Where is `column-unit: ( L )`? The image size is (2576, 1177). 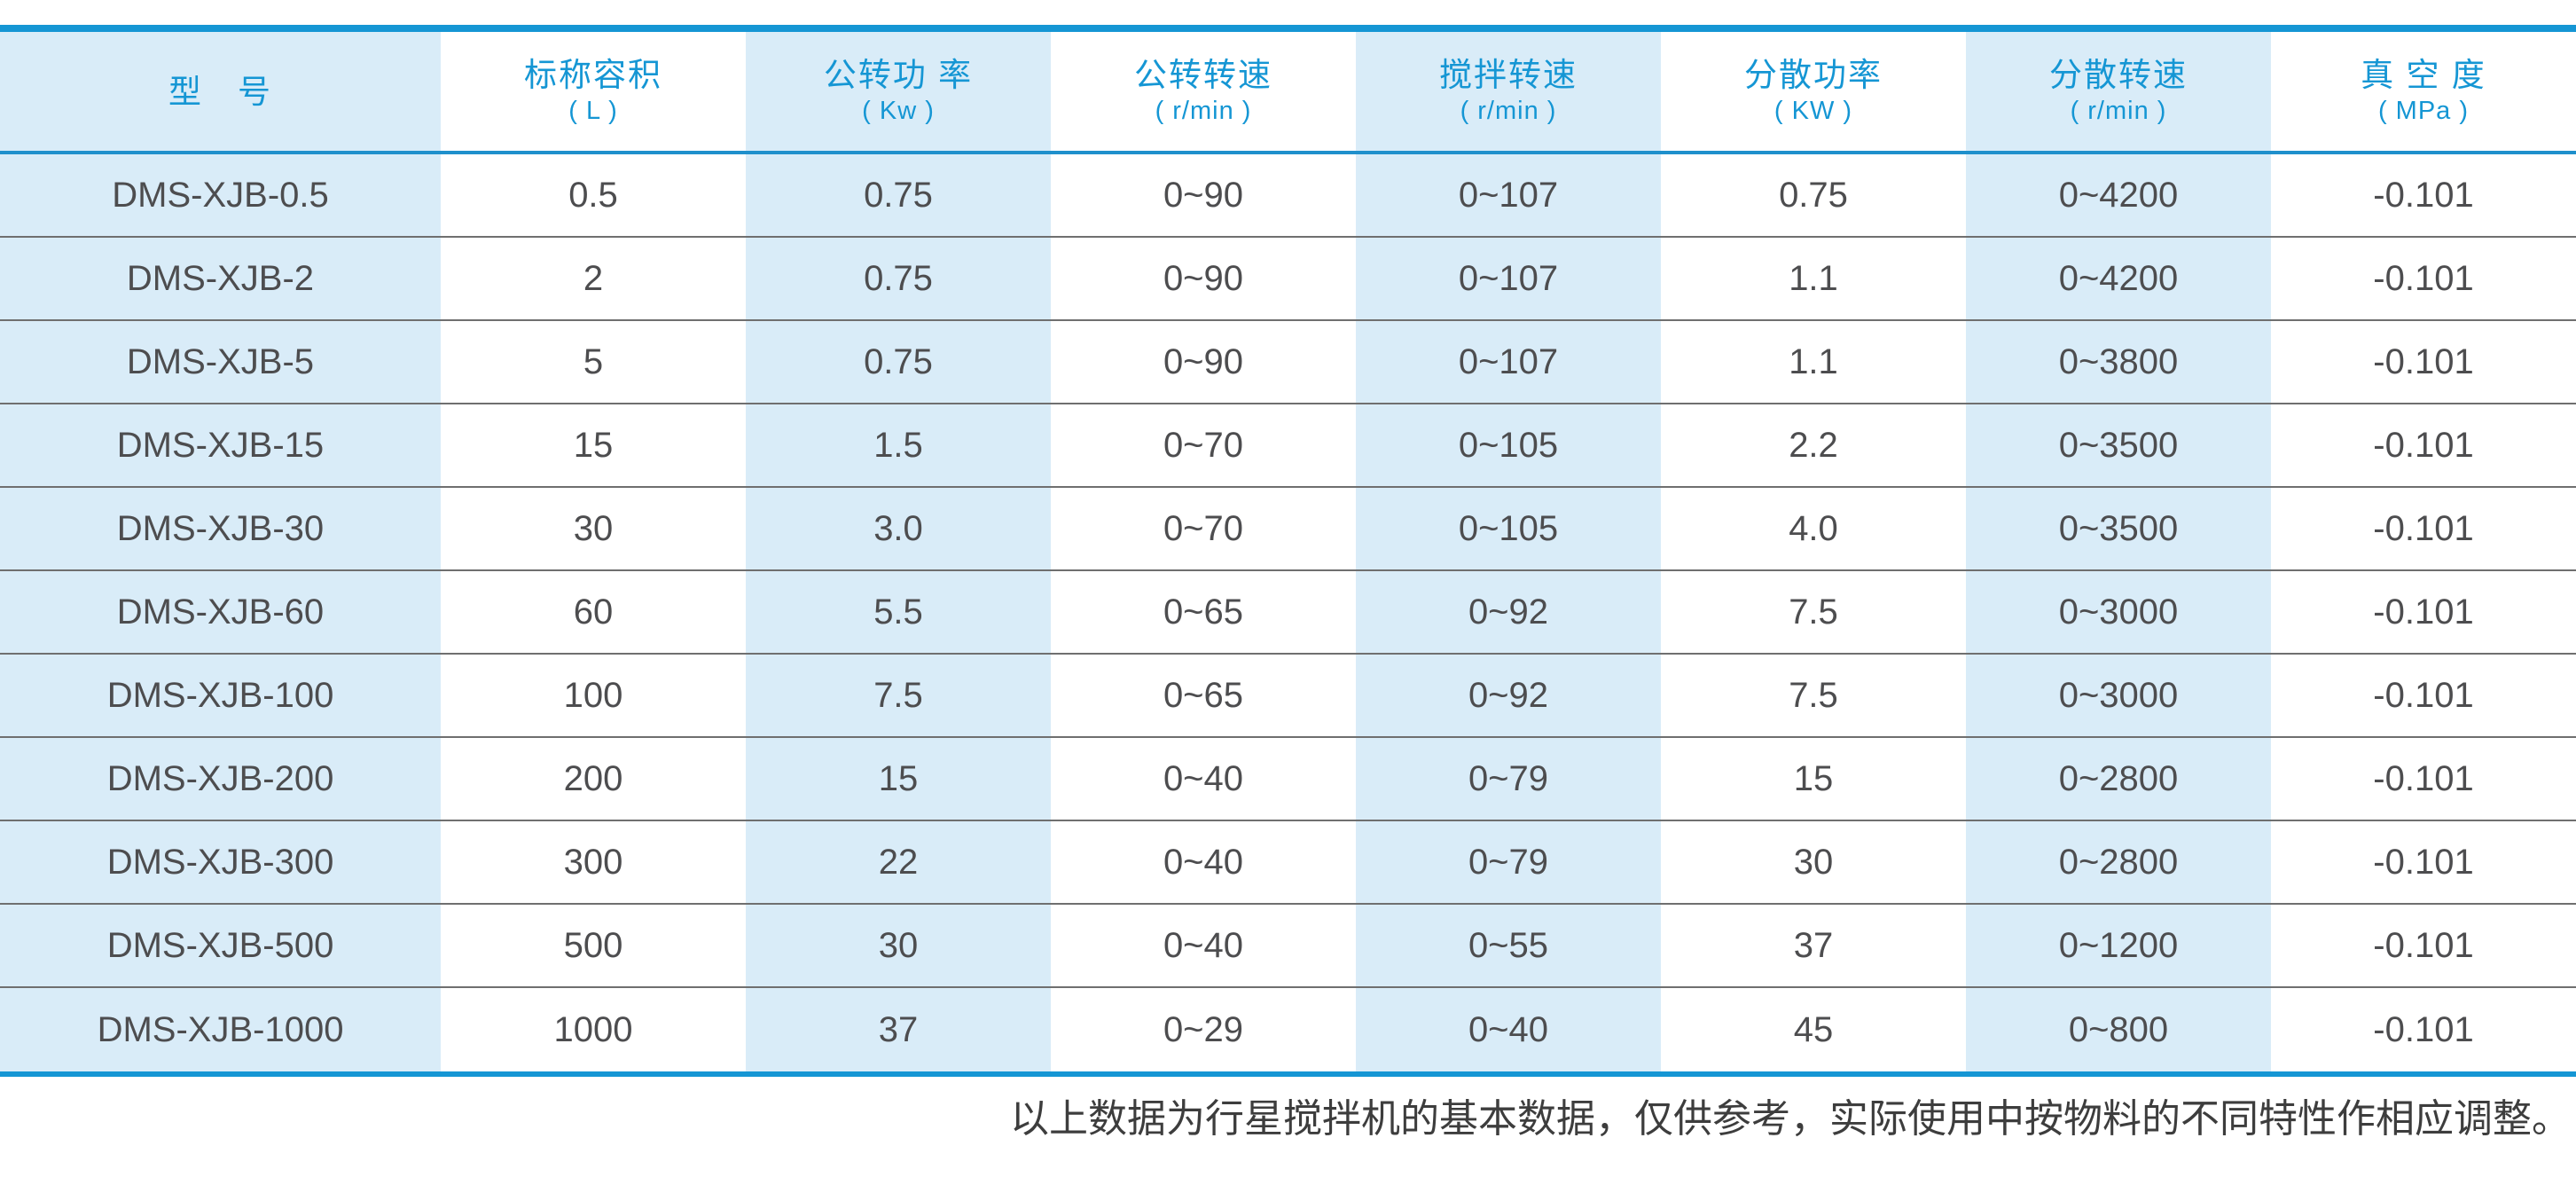
column-unit: ( L ) is located at coordinates (593, 111).